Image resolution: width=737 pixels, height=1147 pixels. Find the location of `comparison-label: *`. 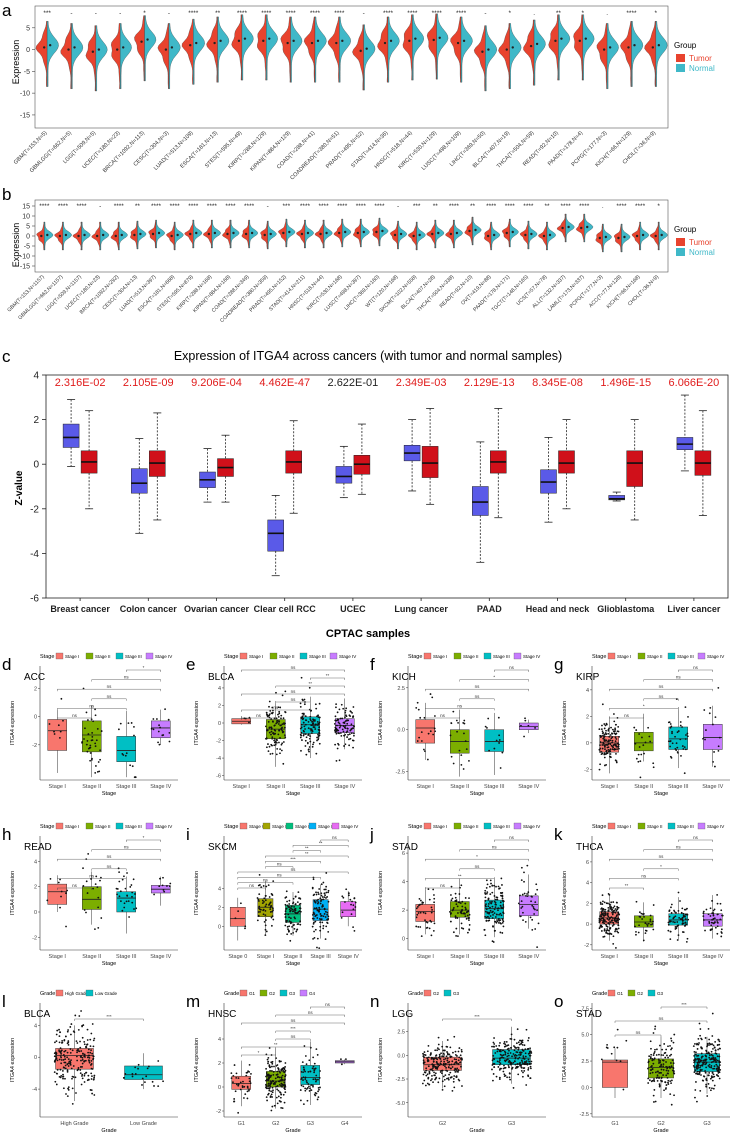

comparison-label: * is located at coordinates (144, 837).